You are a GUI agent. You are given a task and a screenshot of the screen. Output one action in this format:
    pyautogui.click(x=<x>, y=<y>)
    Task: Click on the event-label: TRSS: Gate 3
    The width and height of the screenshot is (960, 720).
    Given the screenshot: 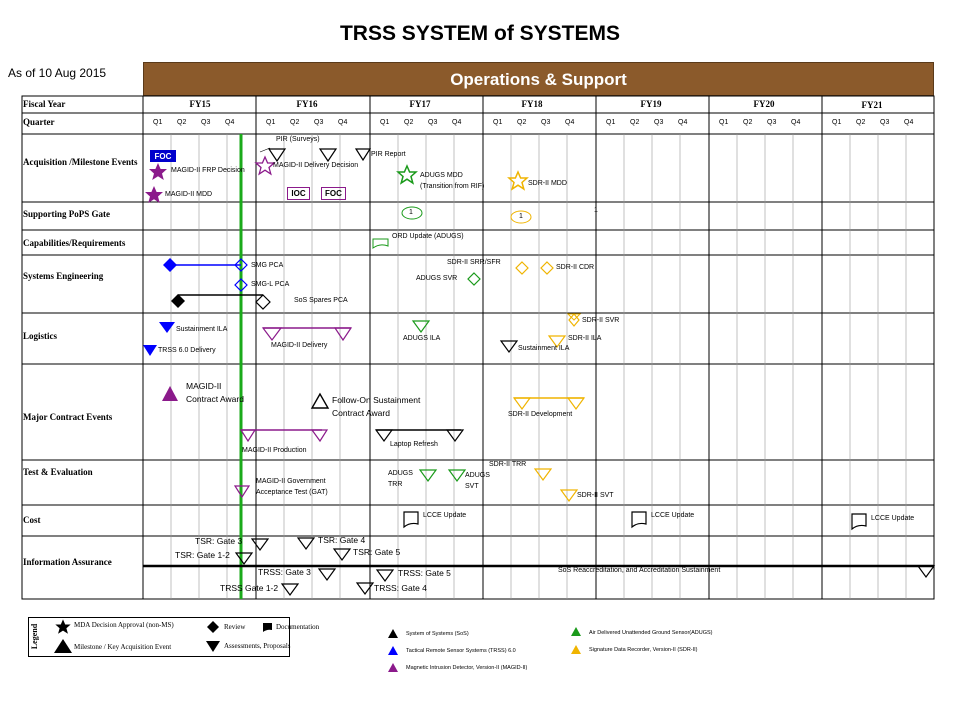 What is the action you would take?
    pyautogui.click(x=284, y=572)
    